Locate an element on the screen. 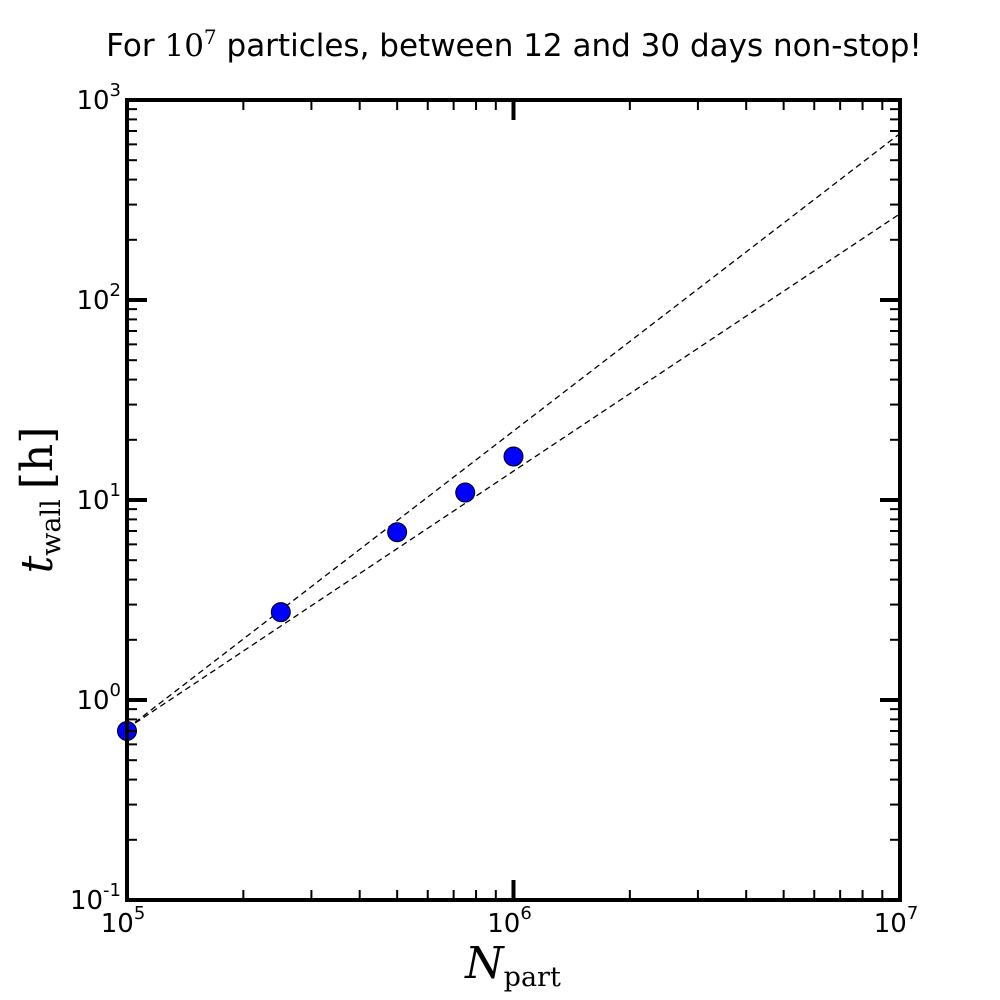 Image resolution: width=1000 pixels, height=1000 pixels. x-tick-label-3-exp: 7 is located at coordinates (912, 913).